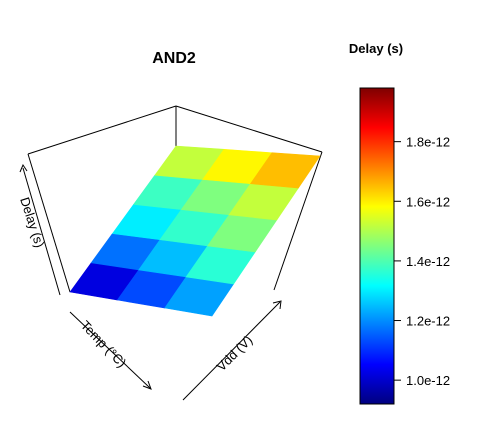 The image size is (501, 428). I want to click on colorbar-tick-label: 1.4e-12, so click(428, 261).